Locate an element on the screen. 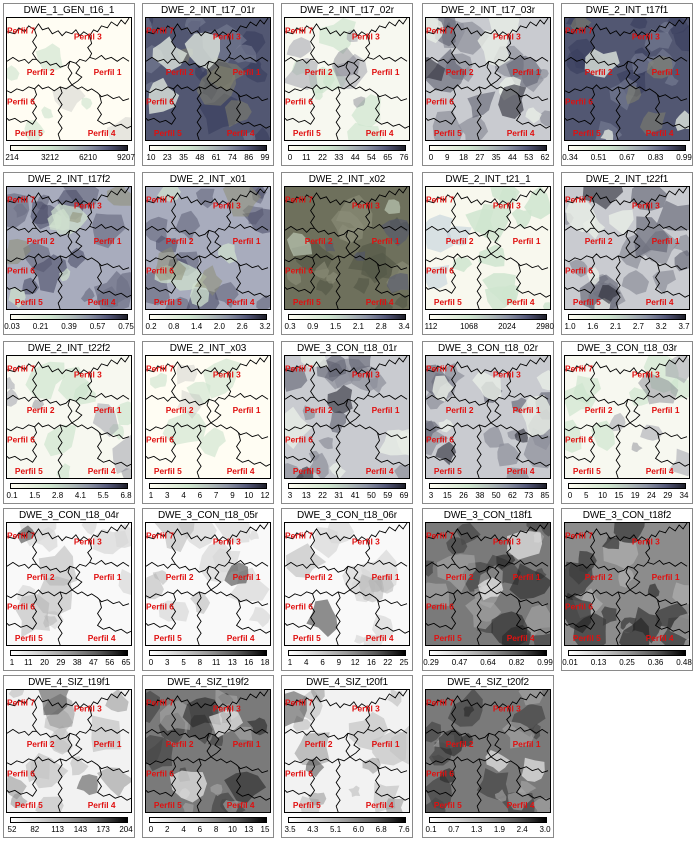 The image size is (698, 844). scale-tick-label: 0.39 is located at coordinates (69, 326).